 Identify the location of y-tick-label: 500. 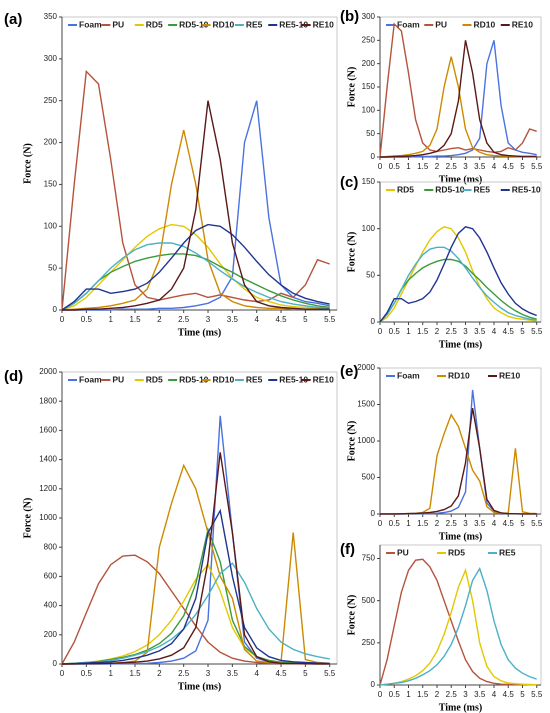
(369, 600).